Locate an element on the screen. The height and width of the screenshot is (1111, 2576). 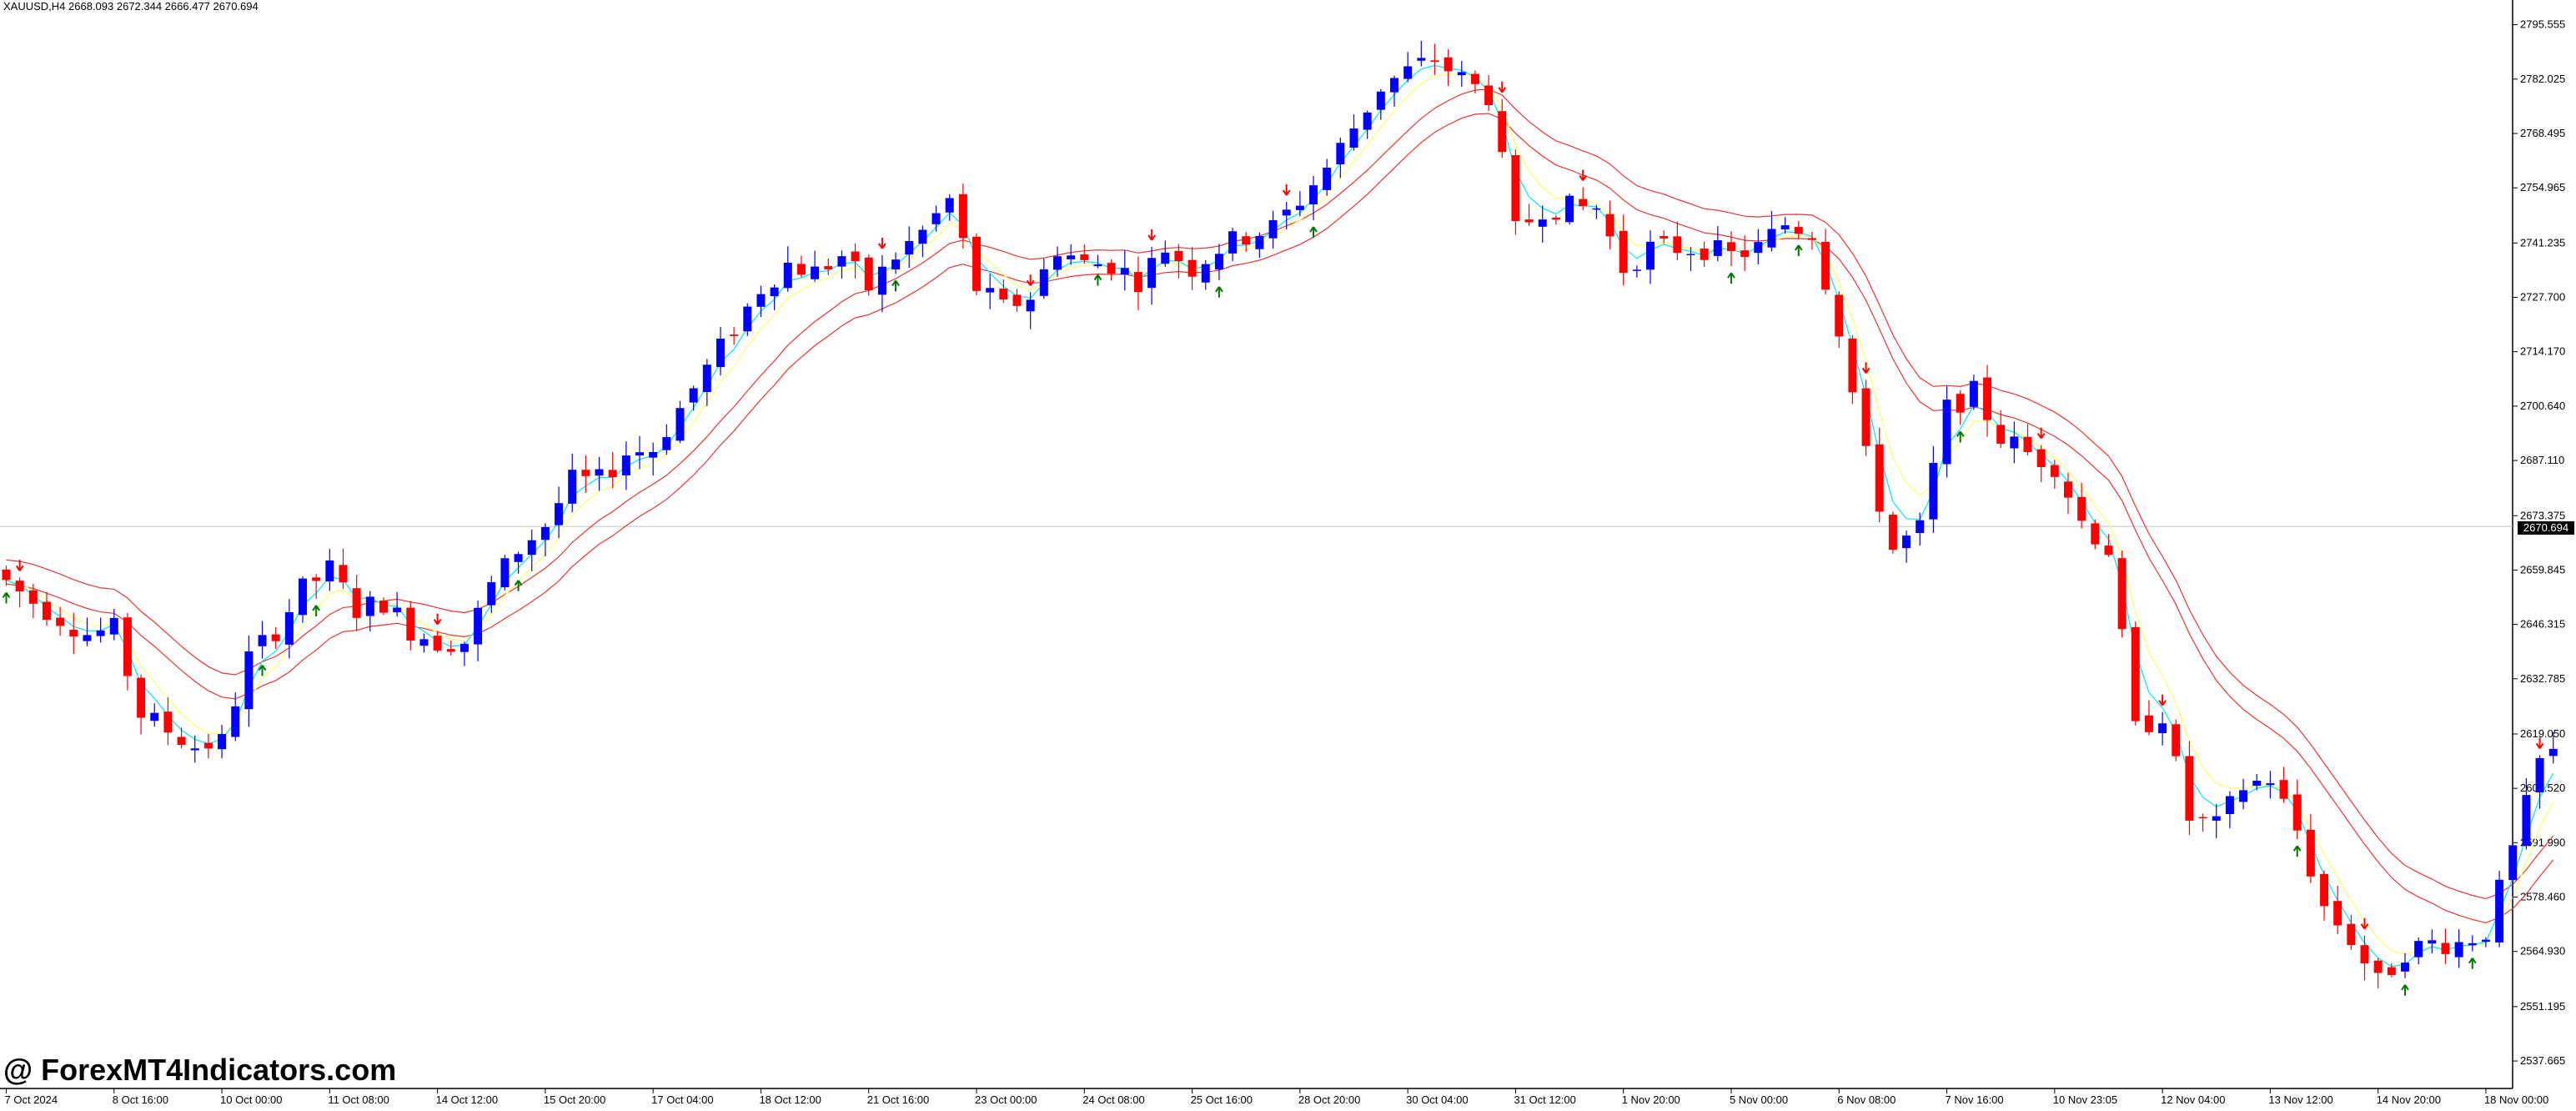
price-tick-label: 2754.965 is located at coordinates (2542, 188).